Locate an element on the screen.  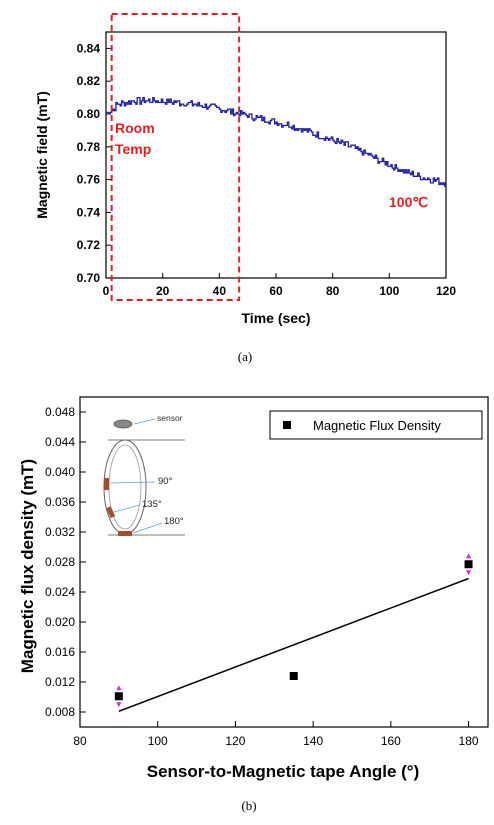
legend-marker is located at coordinates (287, 425).